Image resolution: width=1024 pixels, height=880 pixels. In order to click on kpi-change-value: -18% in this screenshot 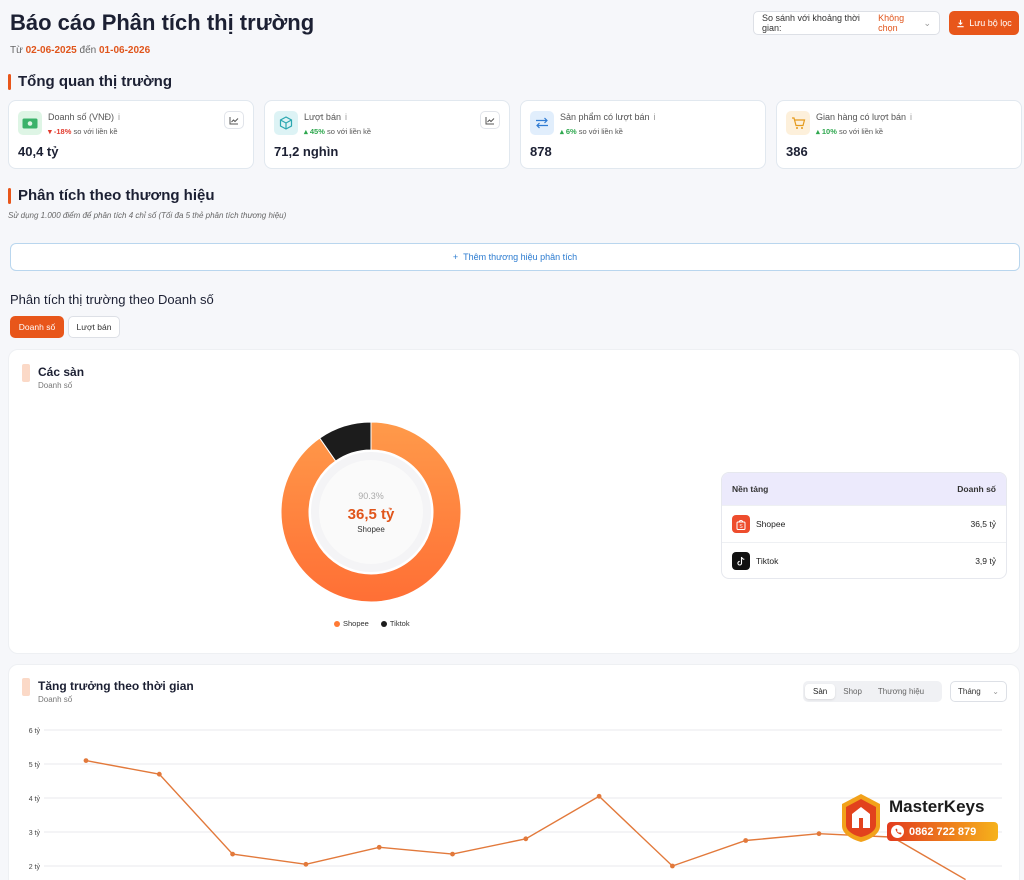, I will do `click(62, 131)`.